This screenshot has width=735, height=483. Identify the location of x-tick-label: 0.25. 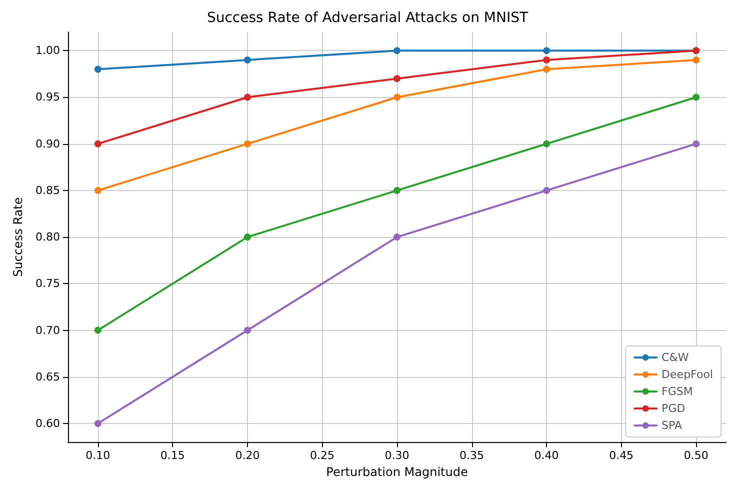
(322, 455).